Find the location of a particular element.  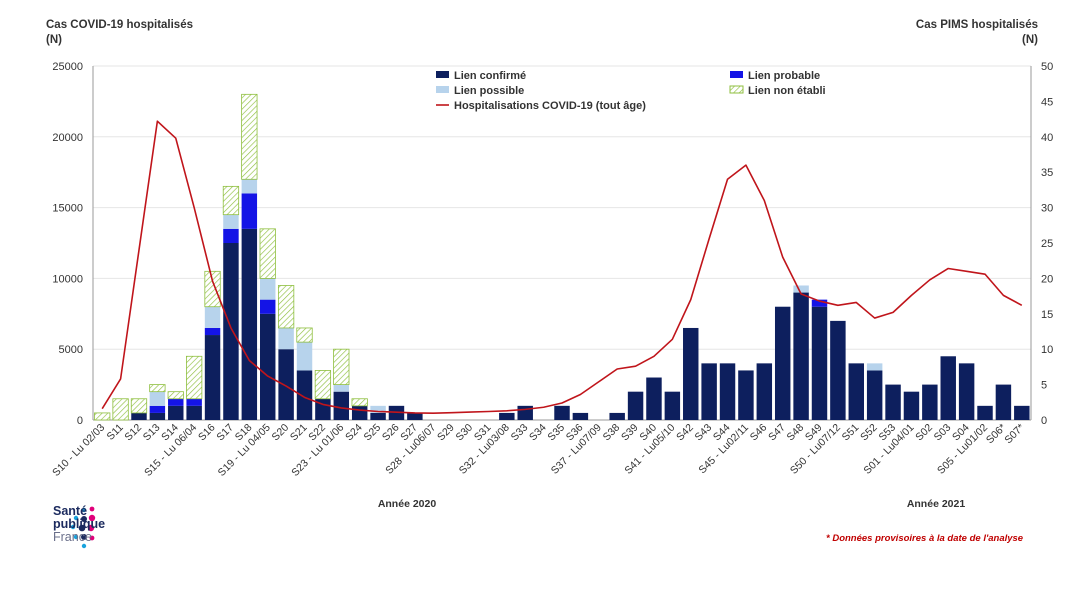

x-category-label: S29 is located at coordinates (446, 433).